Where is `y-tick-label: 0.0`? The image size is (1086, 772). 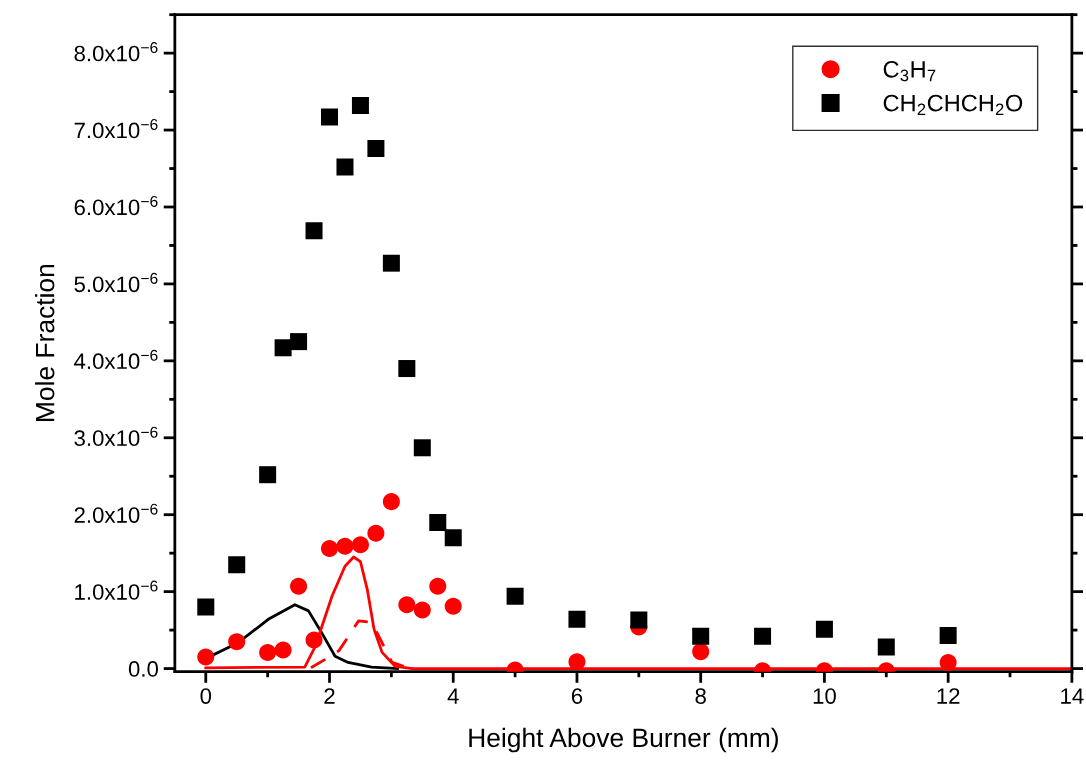
y-tick-label: 0.0 is located at coordinates (143, 669).